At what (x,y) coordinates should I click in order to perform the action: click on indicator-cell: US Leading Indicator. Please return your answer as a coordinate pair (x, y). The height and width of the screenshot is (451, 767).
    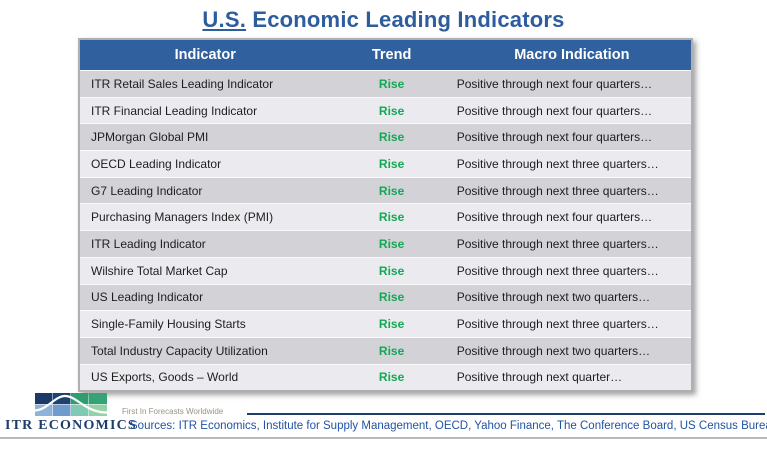
    Looking at the image, I should click on (147, 297).